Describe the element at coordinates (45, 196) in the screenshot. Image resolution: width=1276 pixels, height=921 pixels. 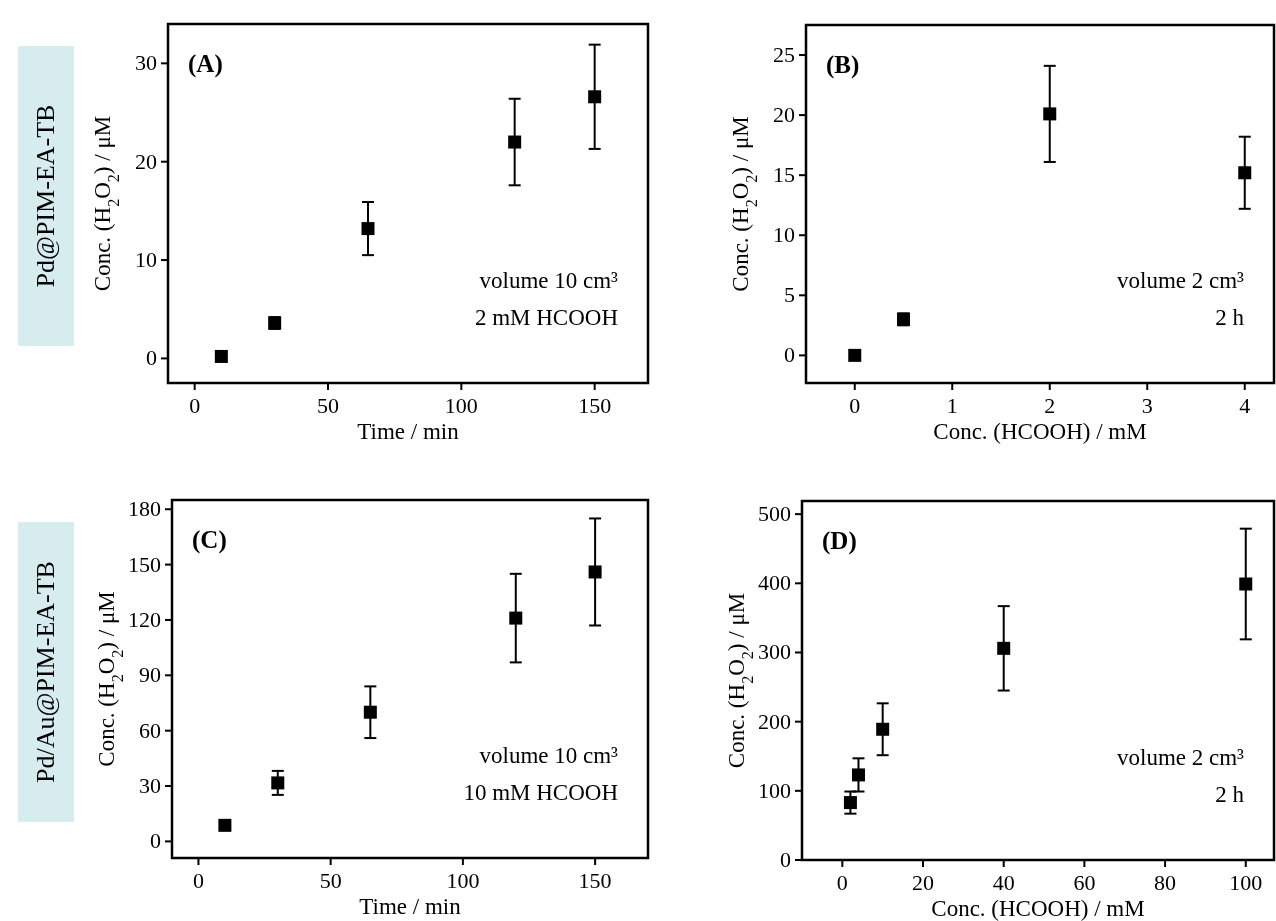
I see `text: Pd@PIM-EA-TB` at that location.